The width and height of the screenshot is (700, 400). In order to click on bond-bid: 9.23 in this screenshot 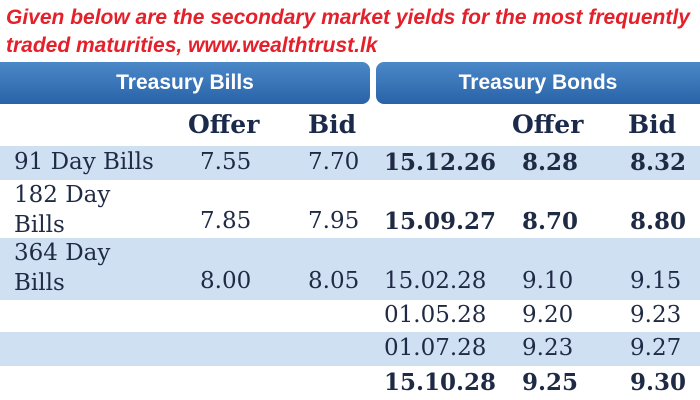, I will do `click(656, 315)`.